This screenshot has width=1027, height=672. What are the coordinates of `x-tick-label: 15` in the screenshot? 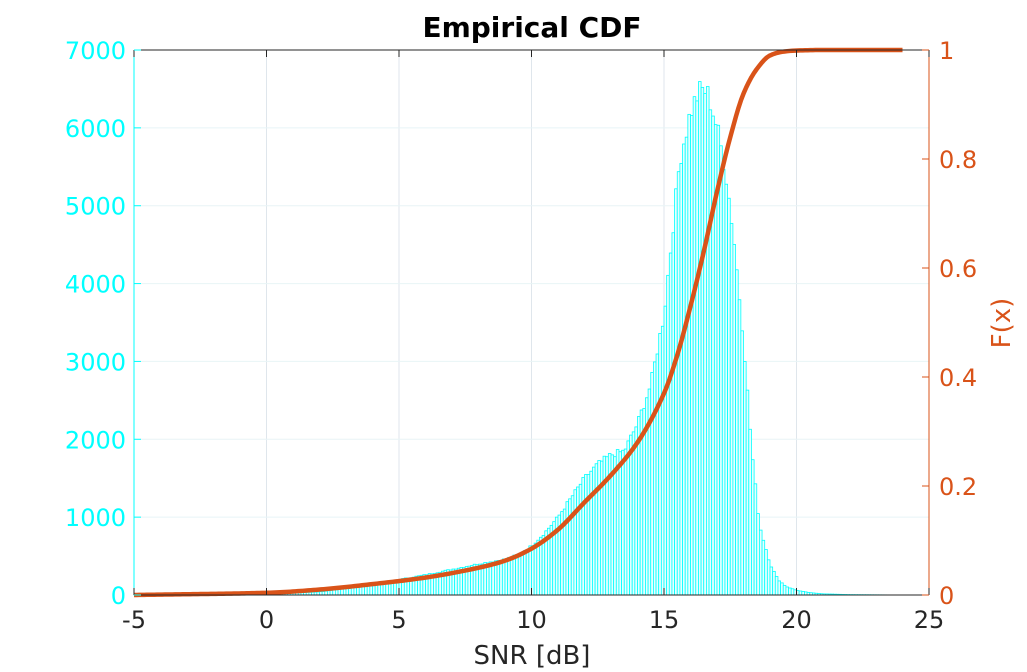 It's located at (664, 620).